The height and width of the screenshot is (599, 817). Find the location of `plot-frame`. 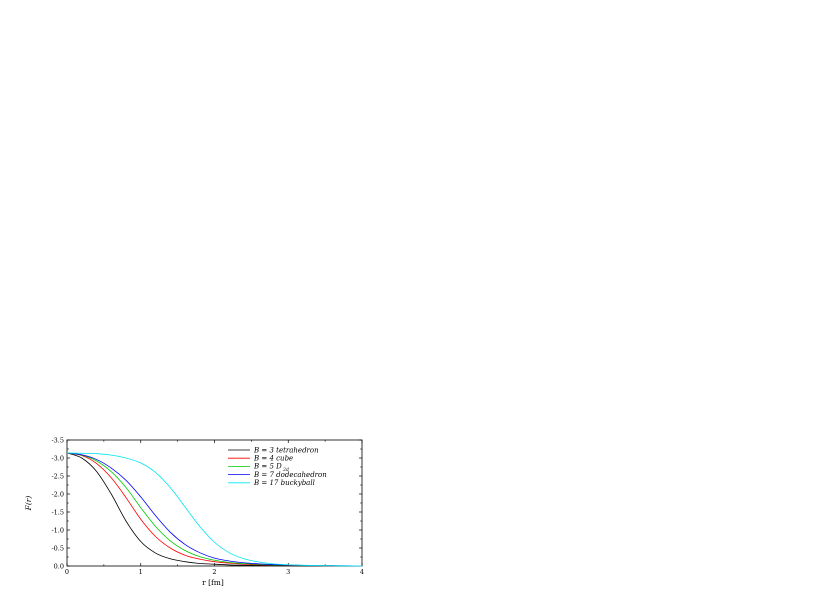

plot-frame is located at coordinates (214, 503).